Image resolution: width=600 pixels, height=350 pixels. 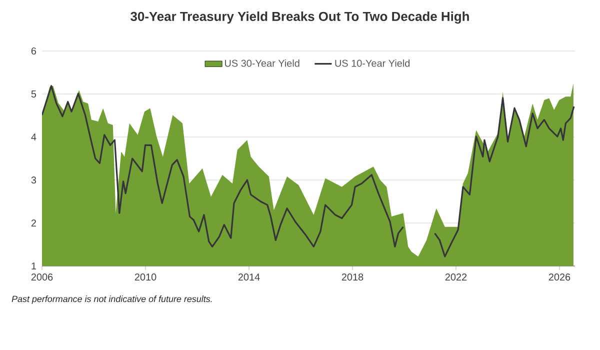 I want to click on text: Past performance is not indicative of future results., so click(x=112, y=300).